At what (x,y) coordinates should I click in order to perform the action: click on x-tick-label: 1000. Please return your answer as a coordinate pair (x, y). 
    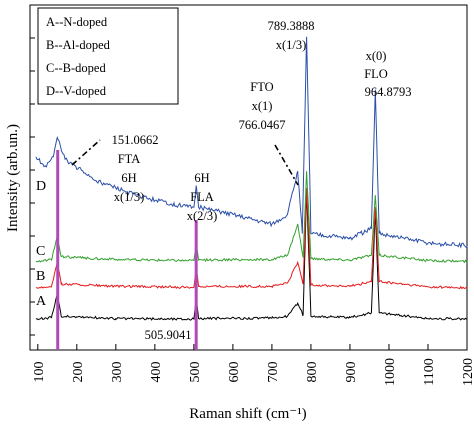
    Looking at the image, I should click on (390, 372).